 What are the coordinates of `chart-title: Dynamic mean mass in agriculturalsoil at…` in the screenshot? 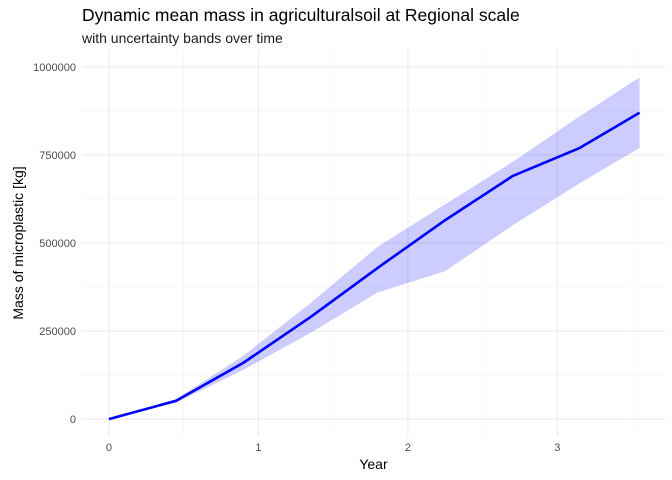 It's located at (301, 15).